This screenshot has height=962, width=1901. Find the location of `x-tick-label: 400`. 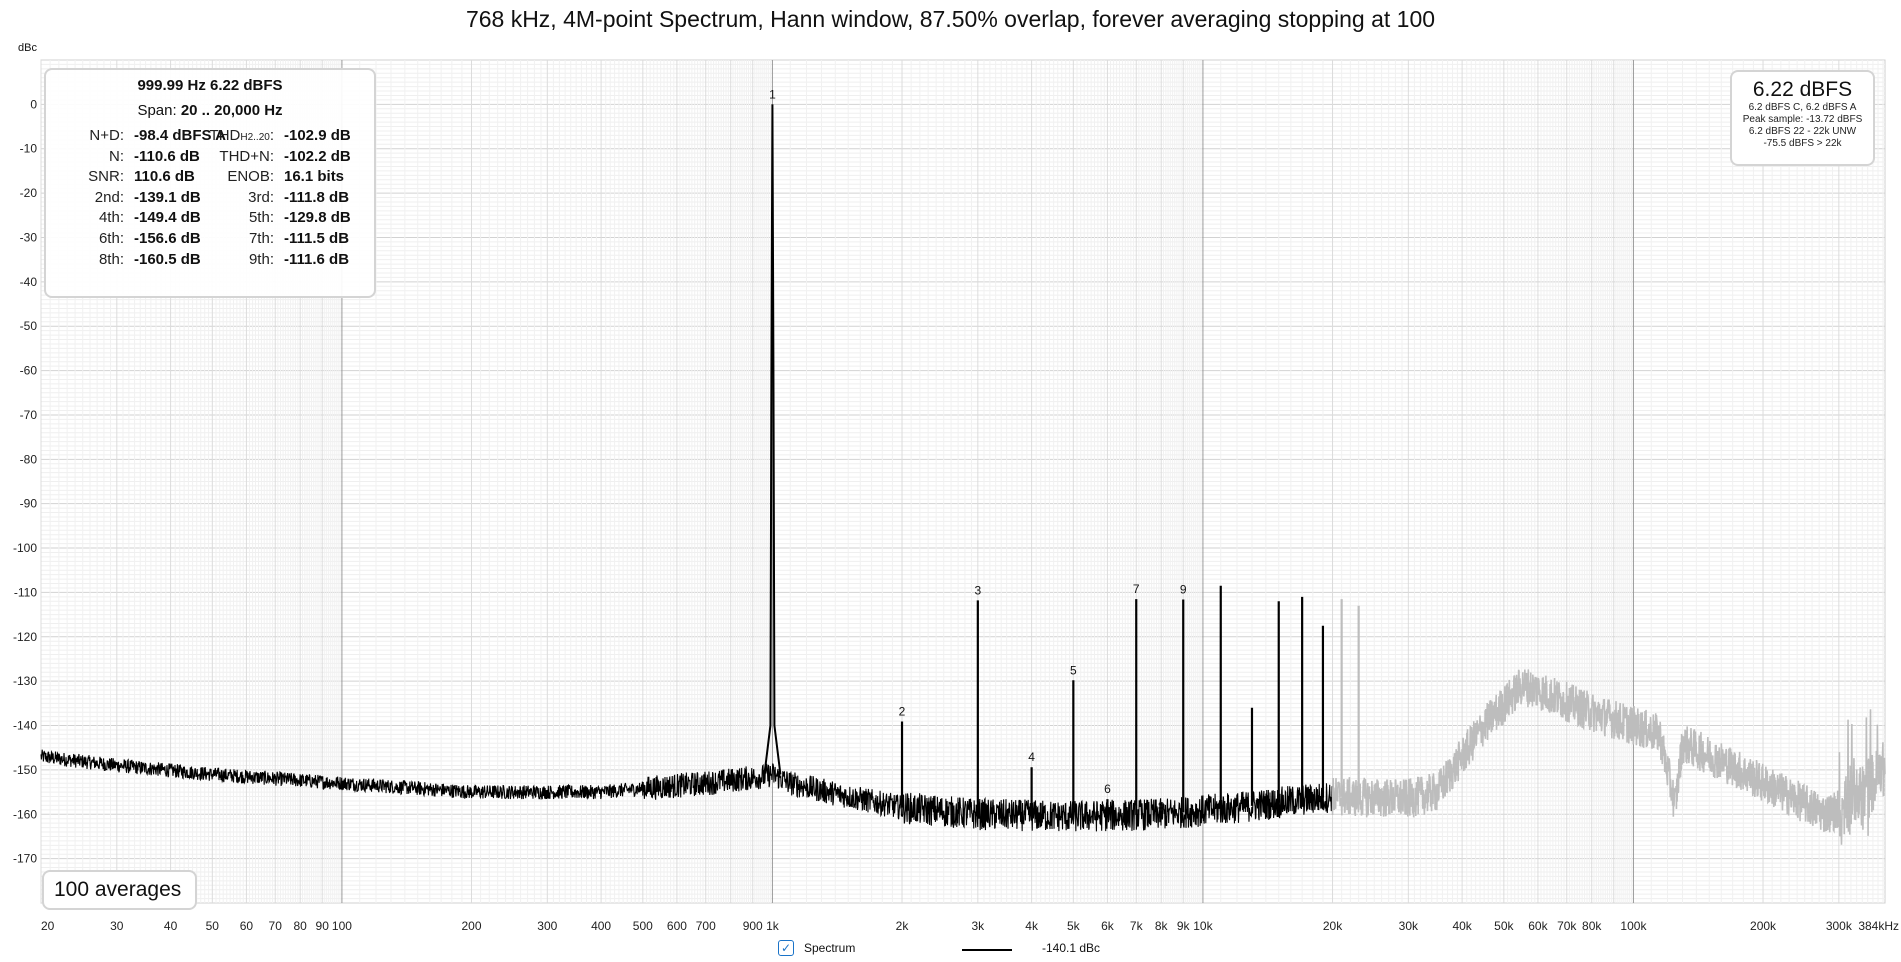

x-tick-label: 400 is located at coordinates (601, 926).